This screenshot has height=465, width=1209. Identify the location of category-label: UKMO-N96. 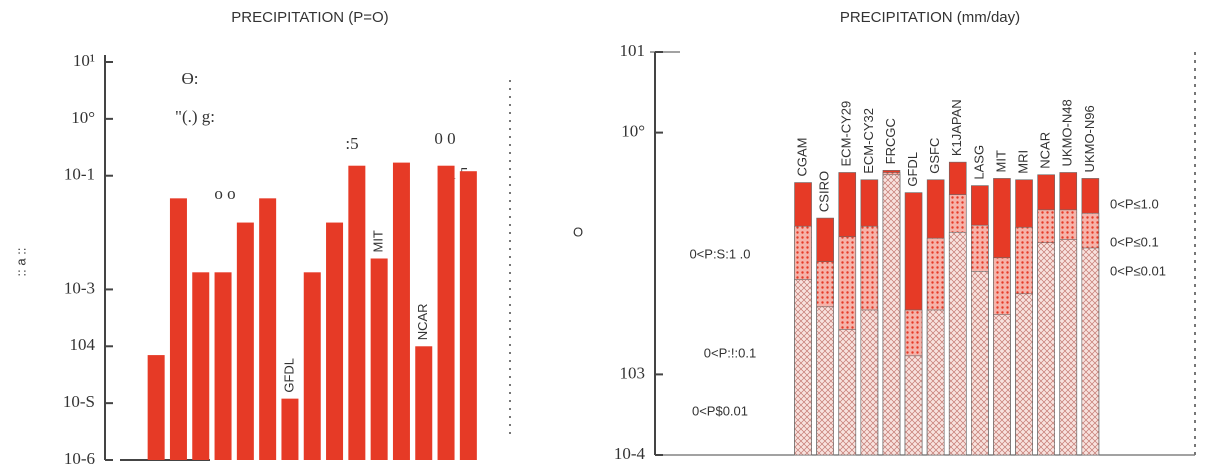
(1089, 138).